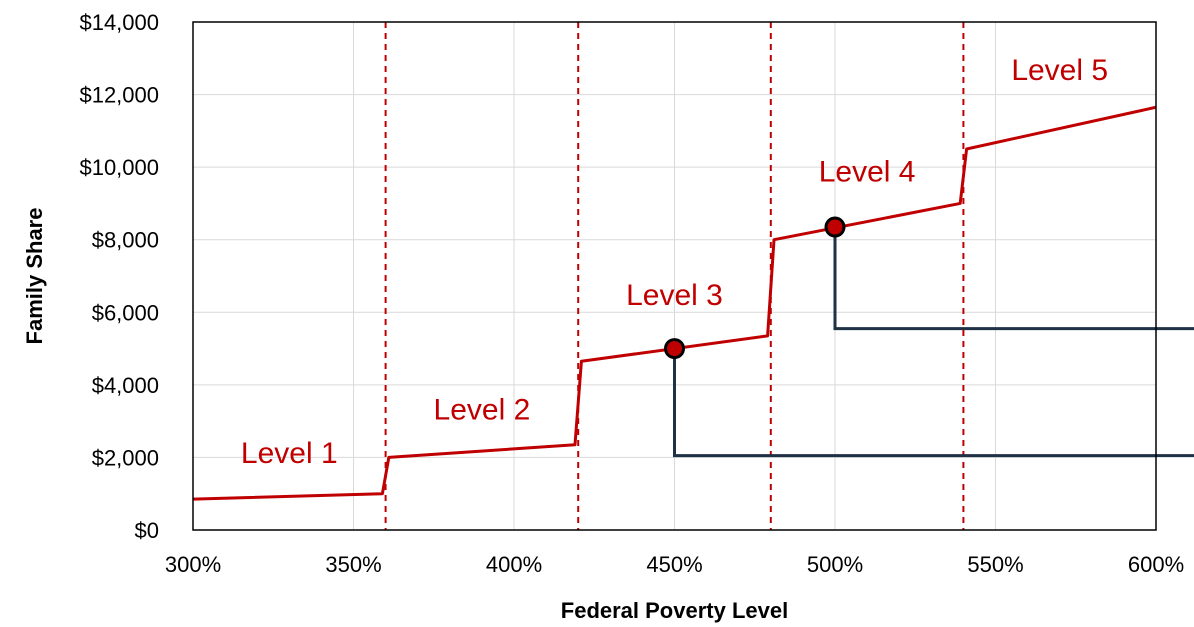  I want to click on x-tick-label: 400%, so click(514, 564).